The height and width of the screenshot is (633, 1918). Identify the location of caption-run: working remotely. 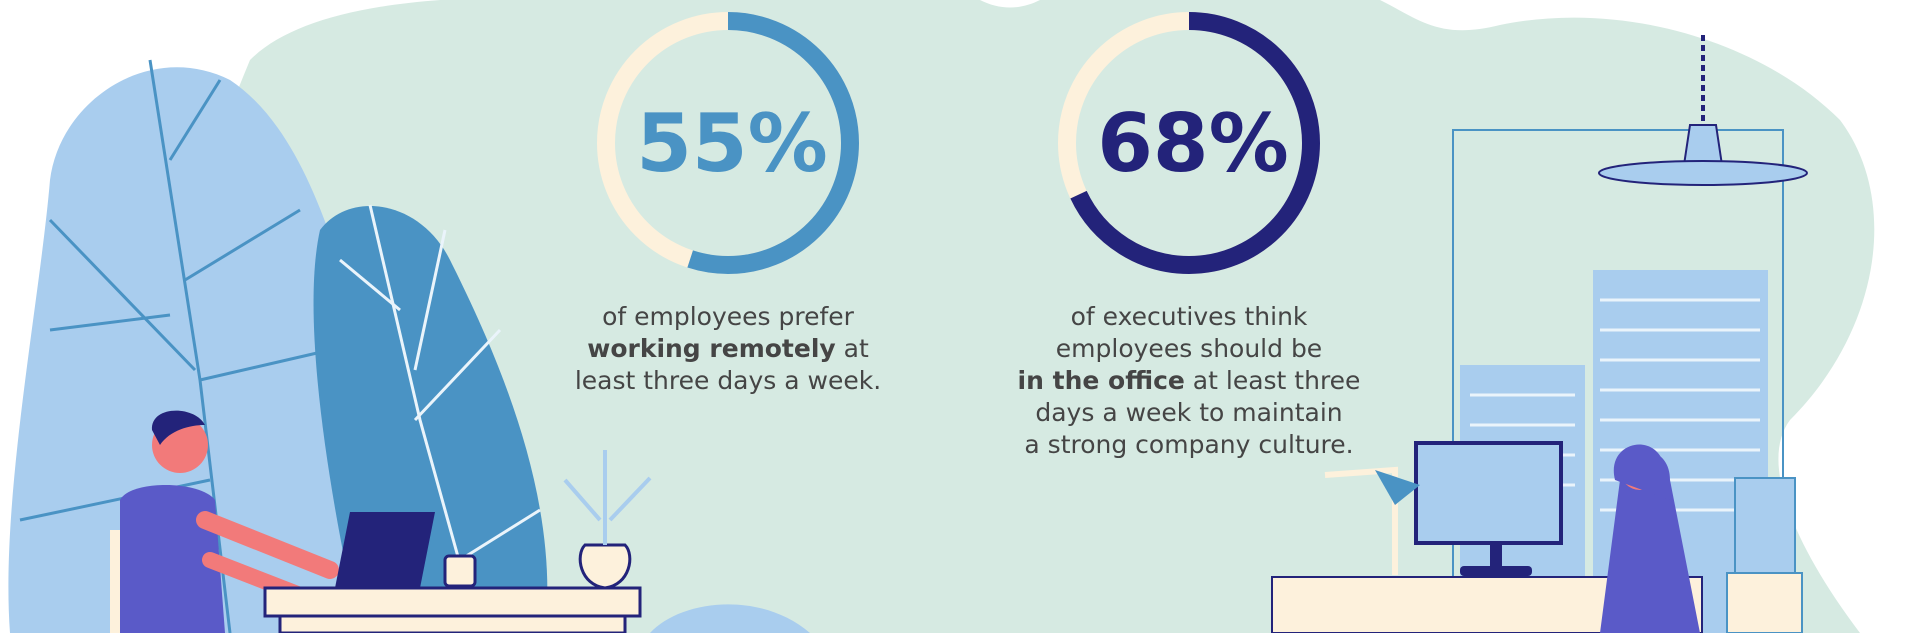
(711, 348).